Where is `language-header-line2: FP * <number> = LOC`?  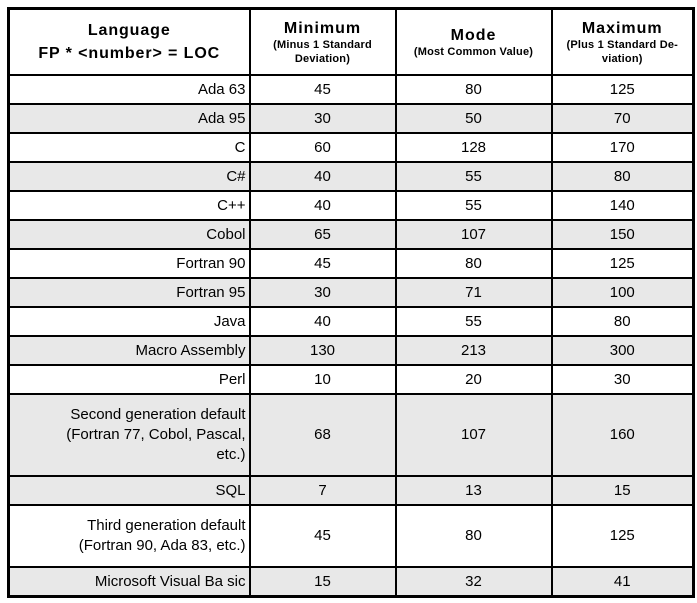 language-header-line2: FP * <number> = LOC is located at coordinates (129, 53).